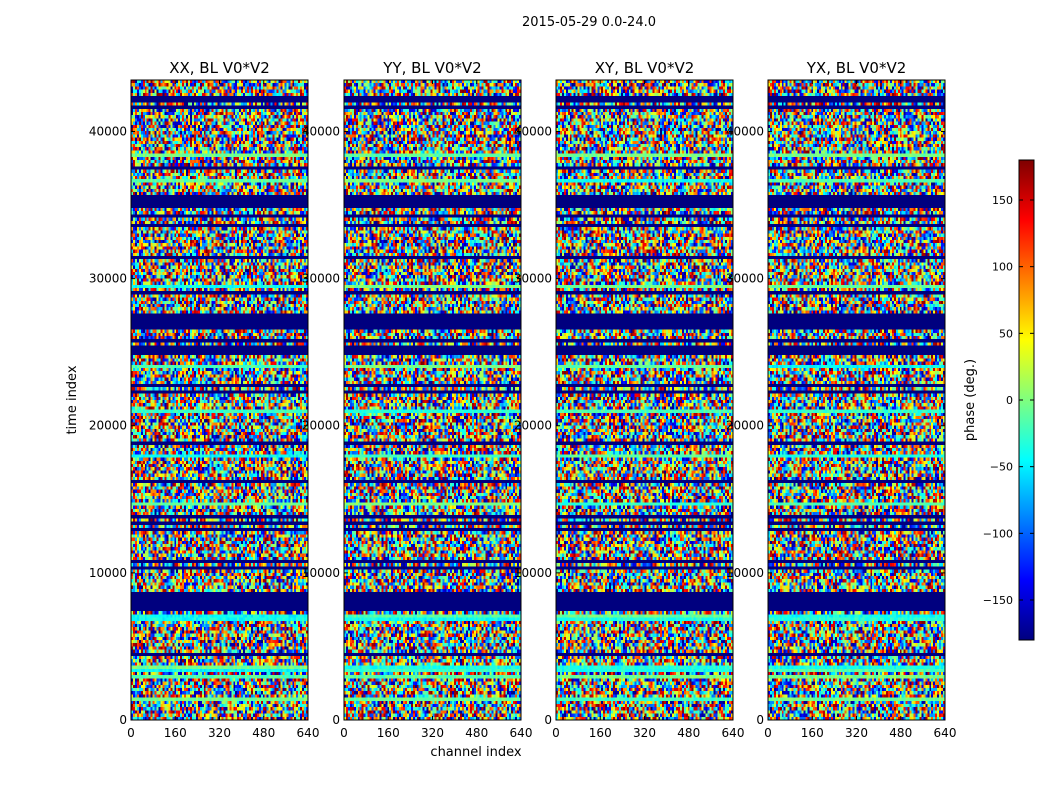 This screenshot has height=800, width=1050. Describe the element at coordinates (970, 400) in the screenshot. I see `colorbar-label: phase (deg.)` at that location.